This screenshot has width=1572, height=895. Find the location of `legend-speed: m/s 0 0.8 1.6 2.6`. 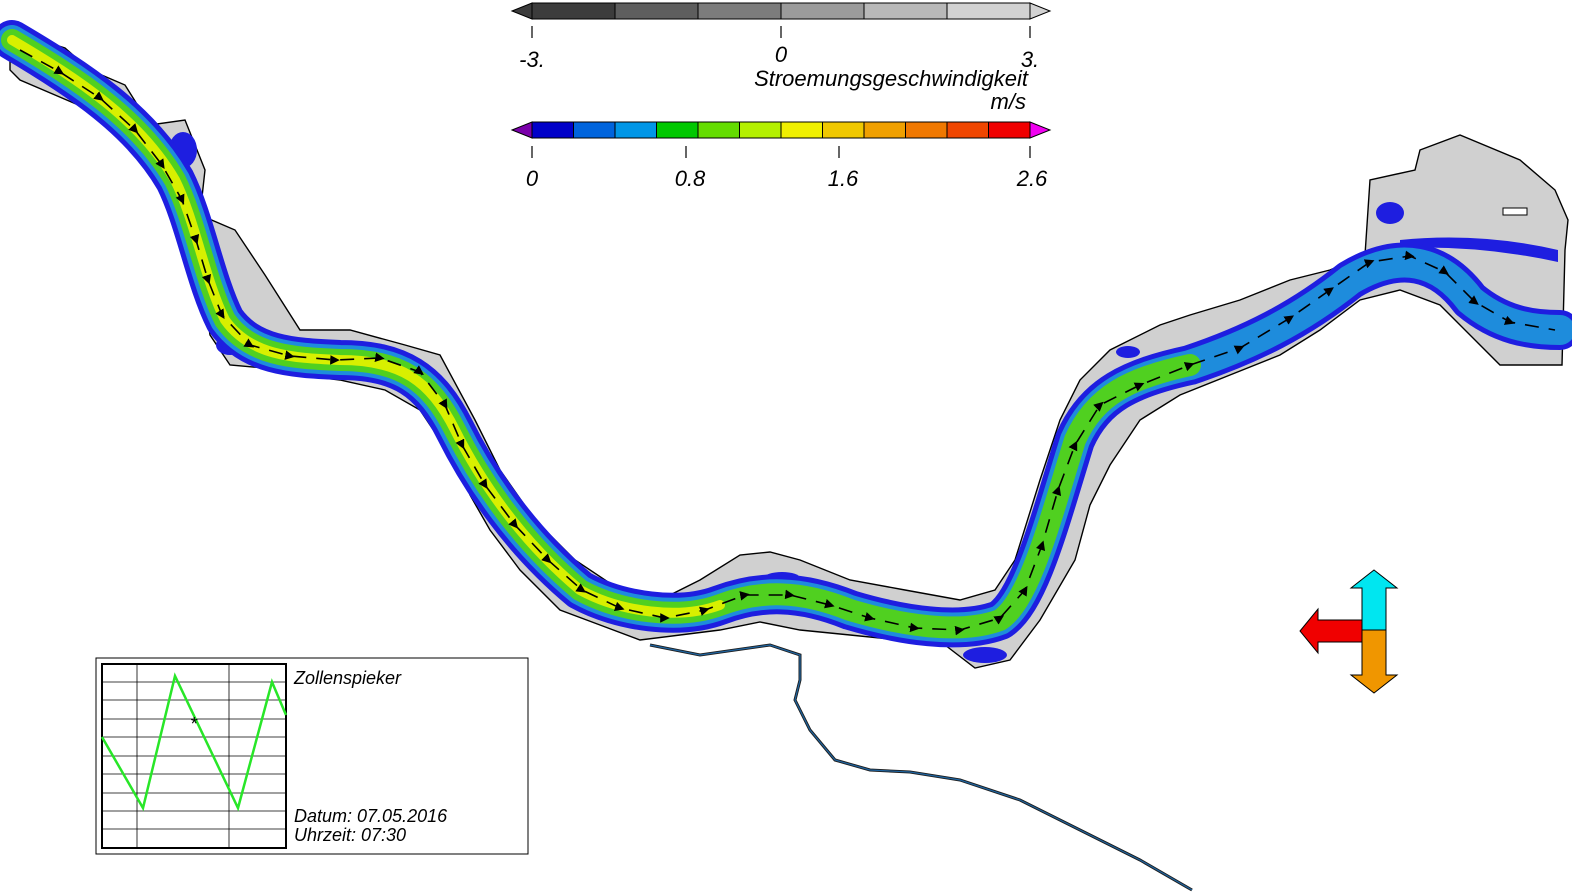

legend-speed: m/s 0 0.8 1.6 2.6 is located at coordinates (781, 140).